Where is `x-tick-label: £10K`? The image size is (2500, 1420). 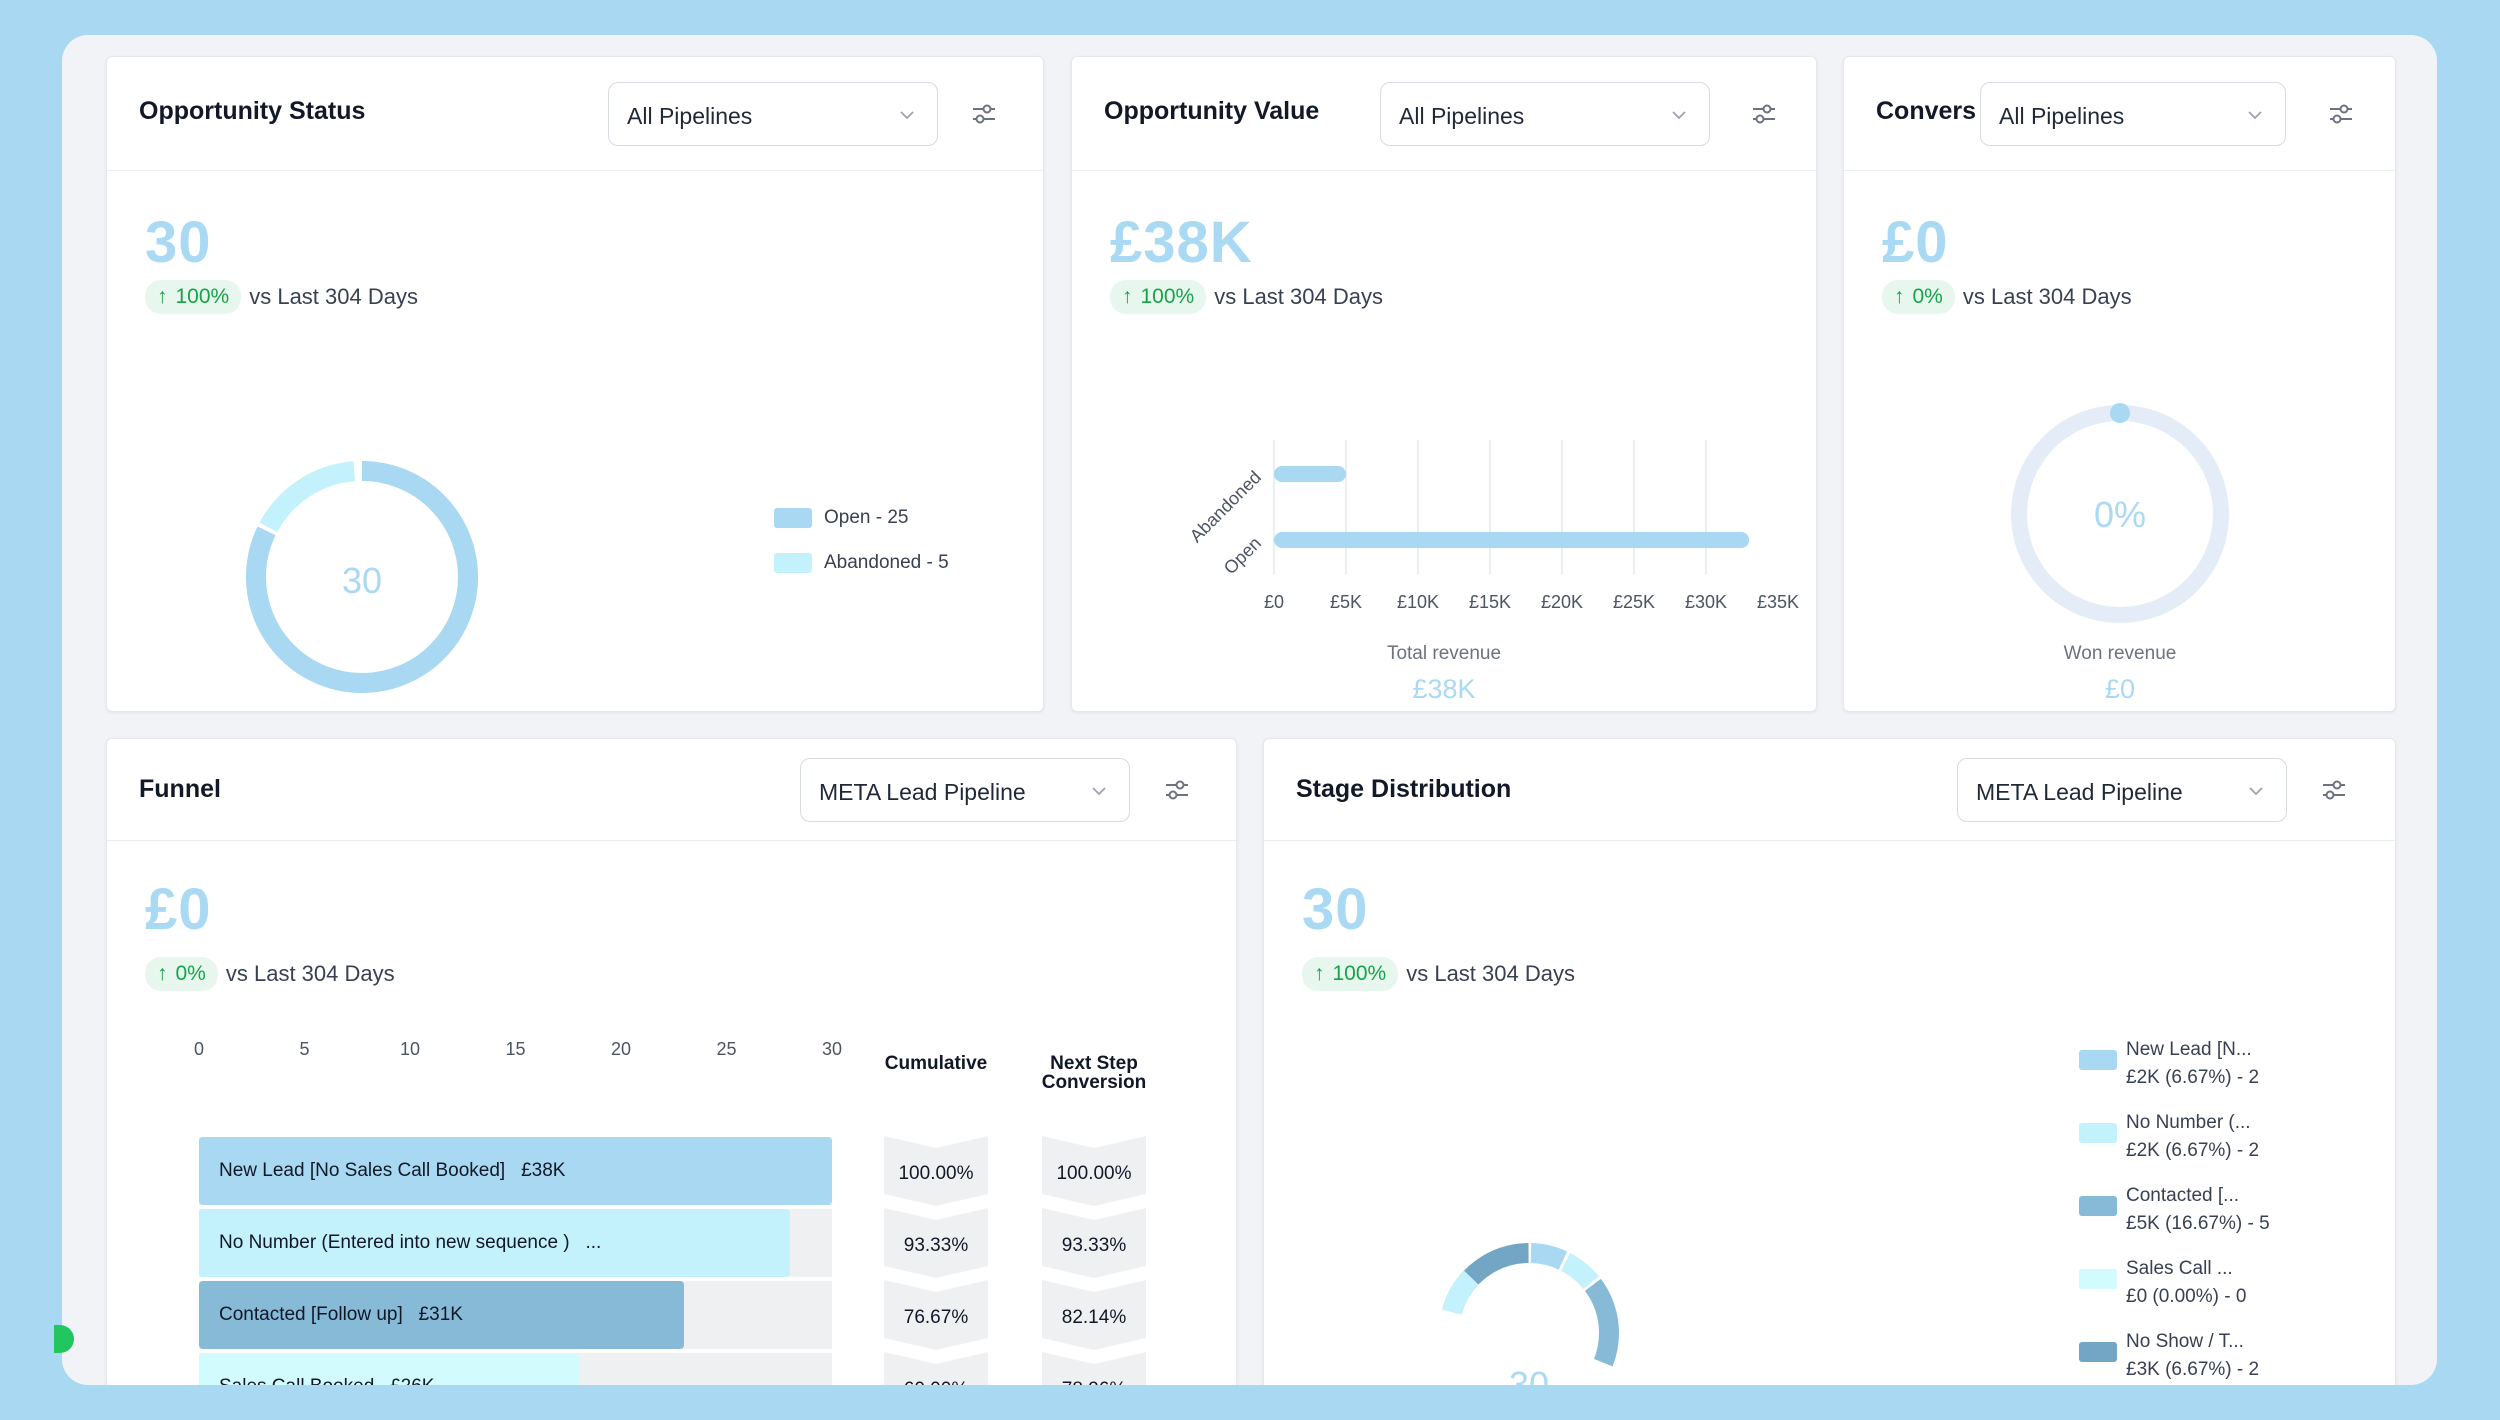
x-tick-label: £10K is located at coordinates (1418, 602).